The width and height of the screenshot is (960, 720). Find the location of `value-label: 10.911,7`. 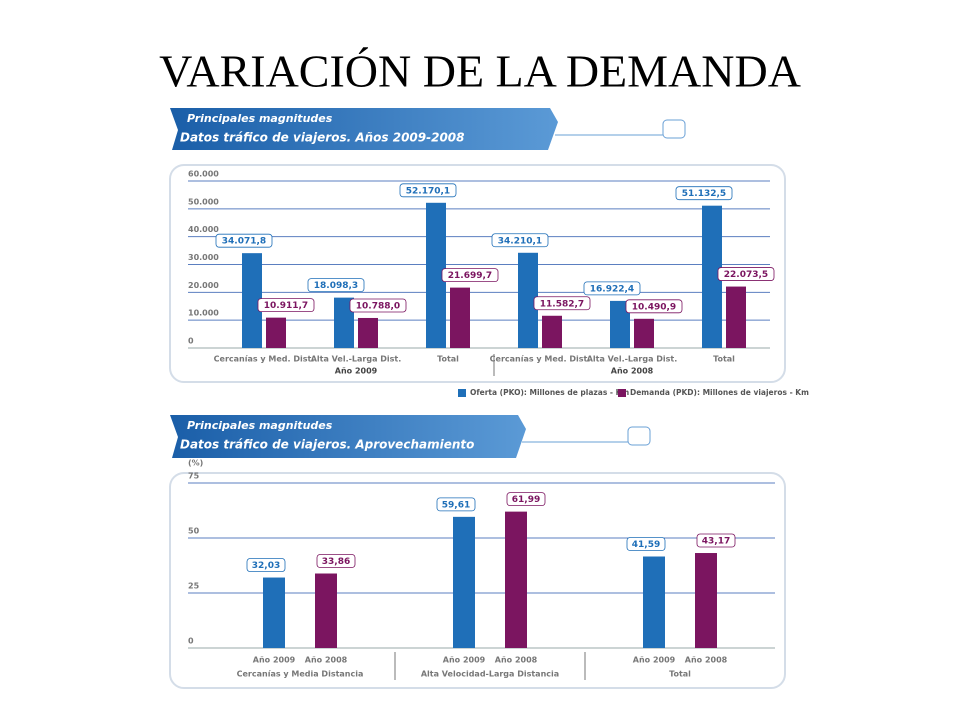

value-label: 10.911,7 is located at coordinates (286, 306).